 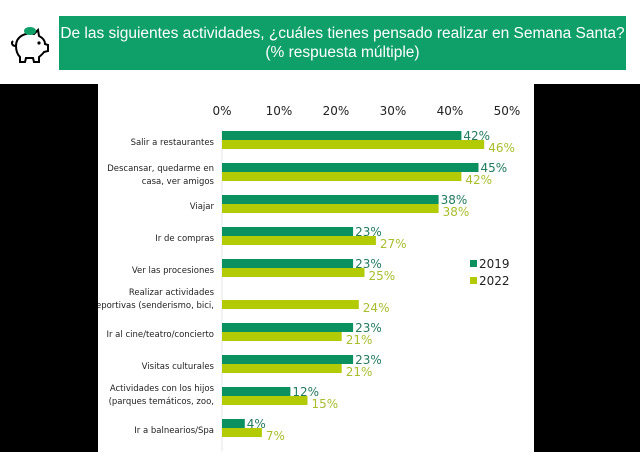 I want to click on category-label: Ver las procesiones, so click(x=173, y=271).